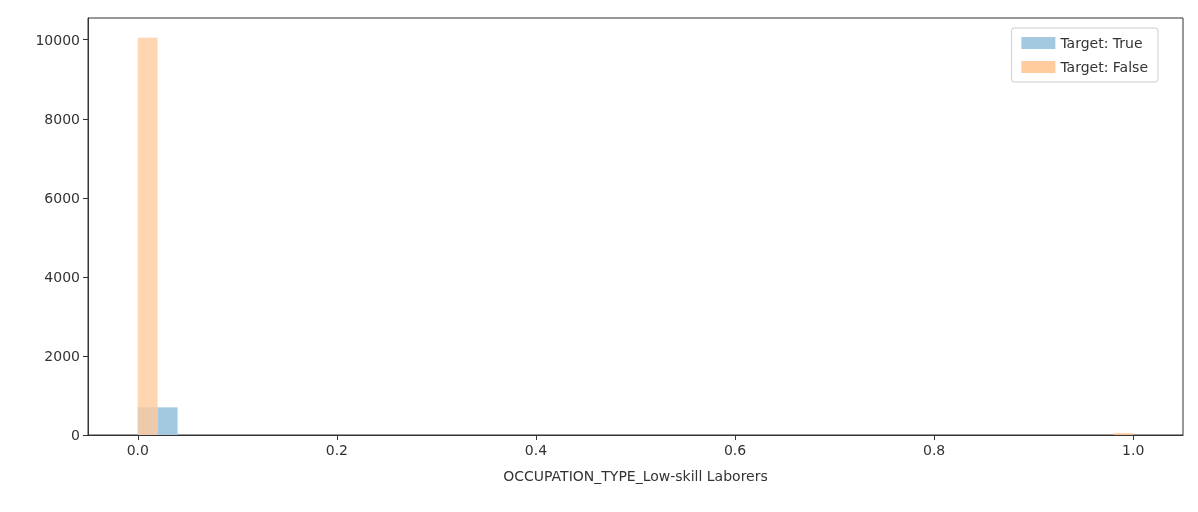 The image size is (1198, 512). Describe the element at coordinates (336, 450) in the screenshot. I see `x-tick-label: 0.2` at that location.